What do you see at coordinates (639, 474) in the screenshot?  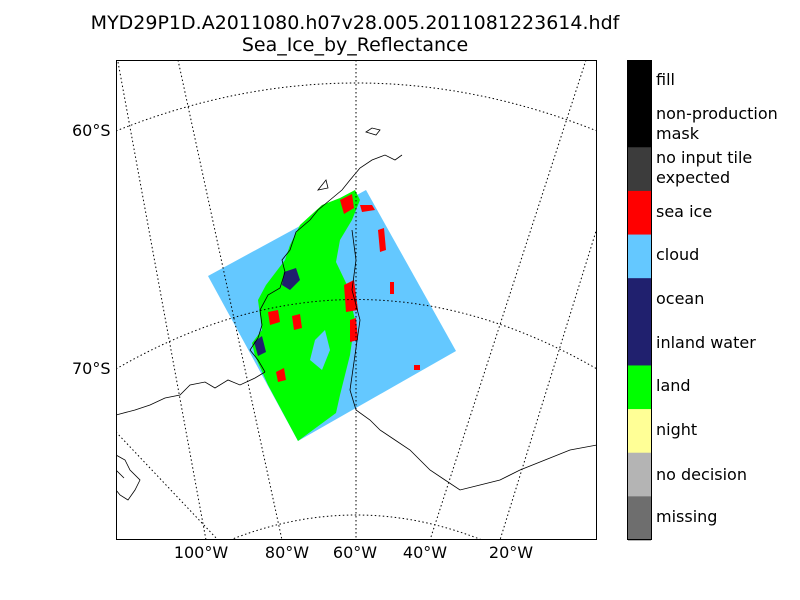 I see `colorbar-swatch-no-decision` at bounding box center [639, 474].